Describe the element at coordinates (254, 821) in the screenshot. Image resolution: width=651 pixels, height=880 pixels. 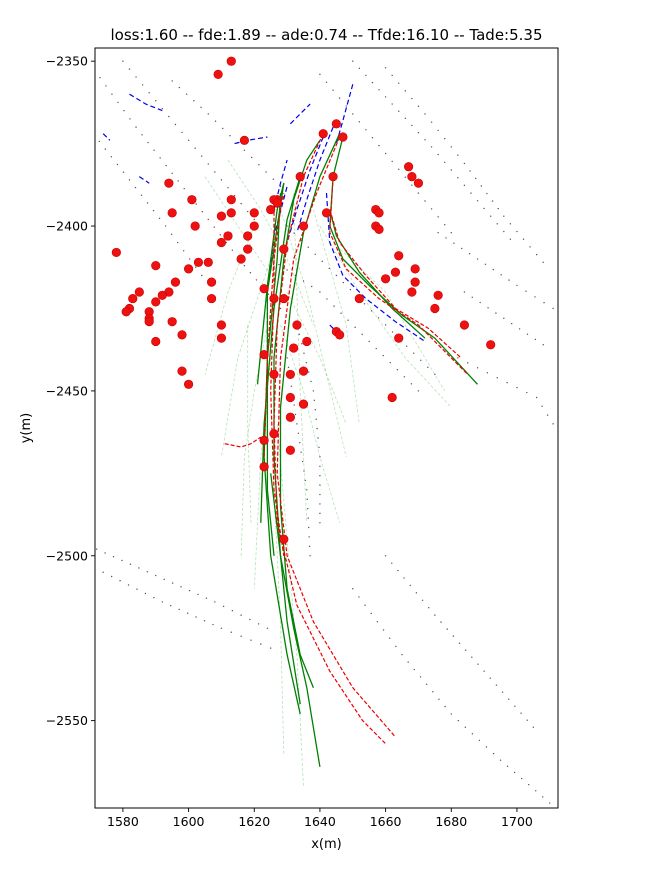
I see `x-tick-label: 1620` at that location.